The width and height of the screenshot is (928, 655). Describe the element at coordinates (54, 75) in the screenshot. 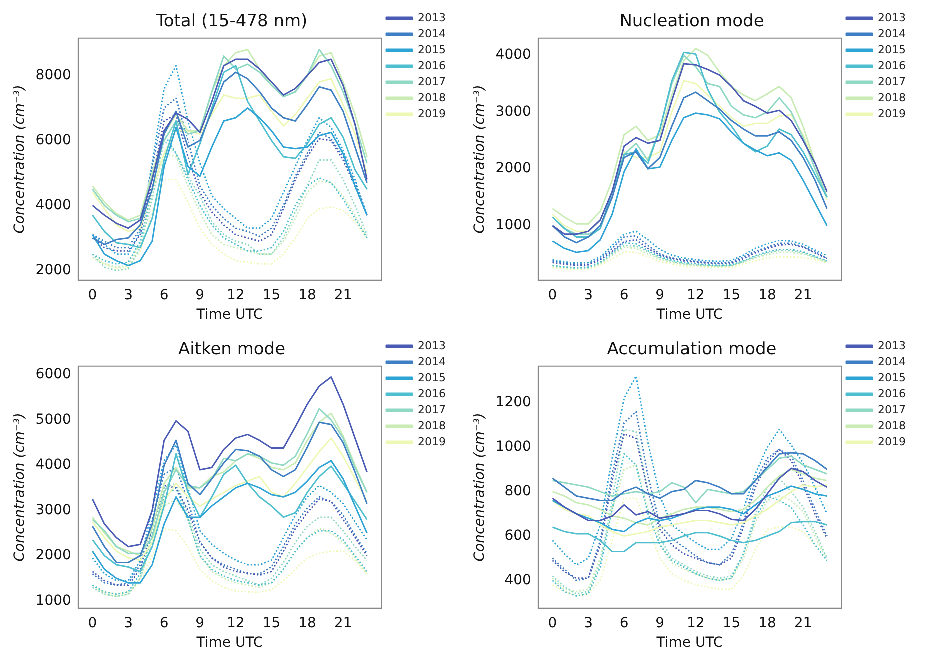

I see `y-tick-label: 8000` at that location.